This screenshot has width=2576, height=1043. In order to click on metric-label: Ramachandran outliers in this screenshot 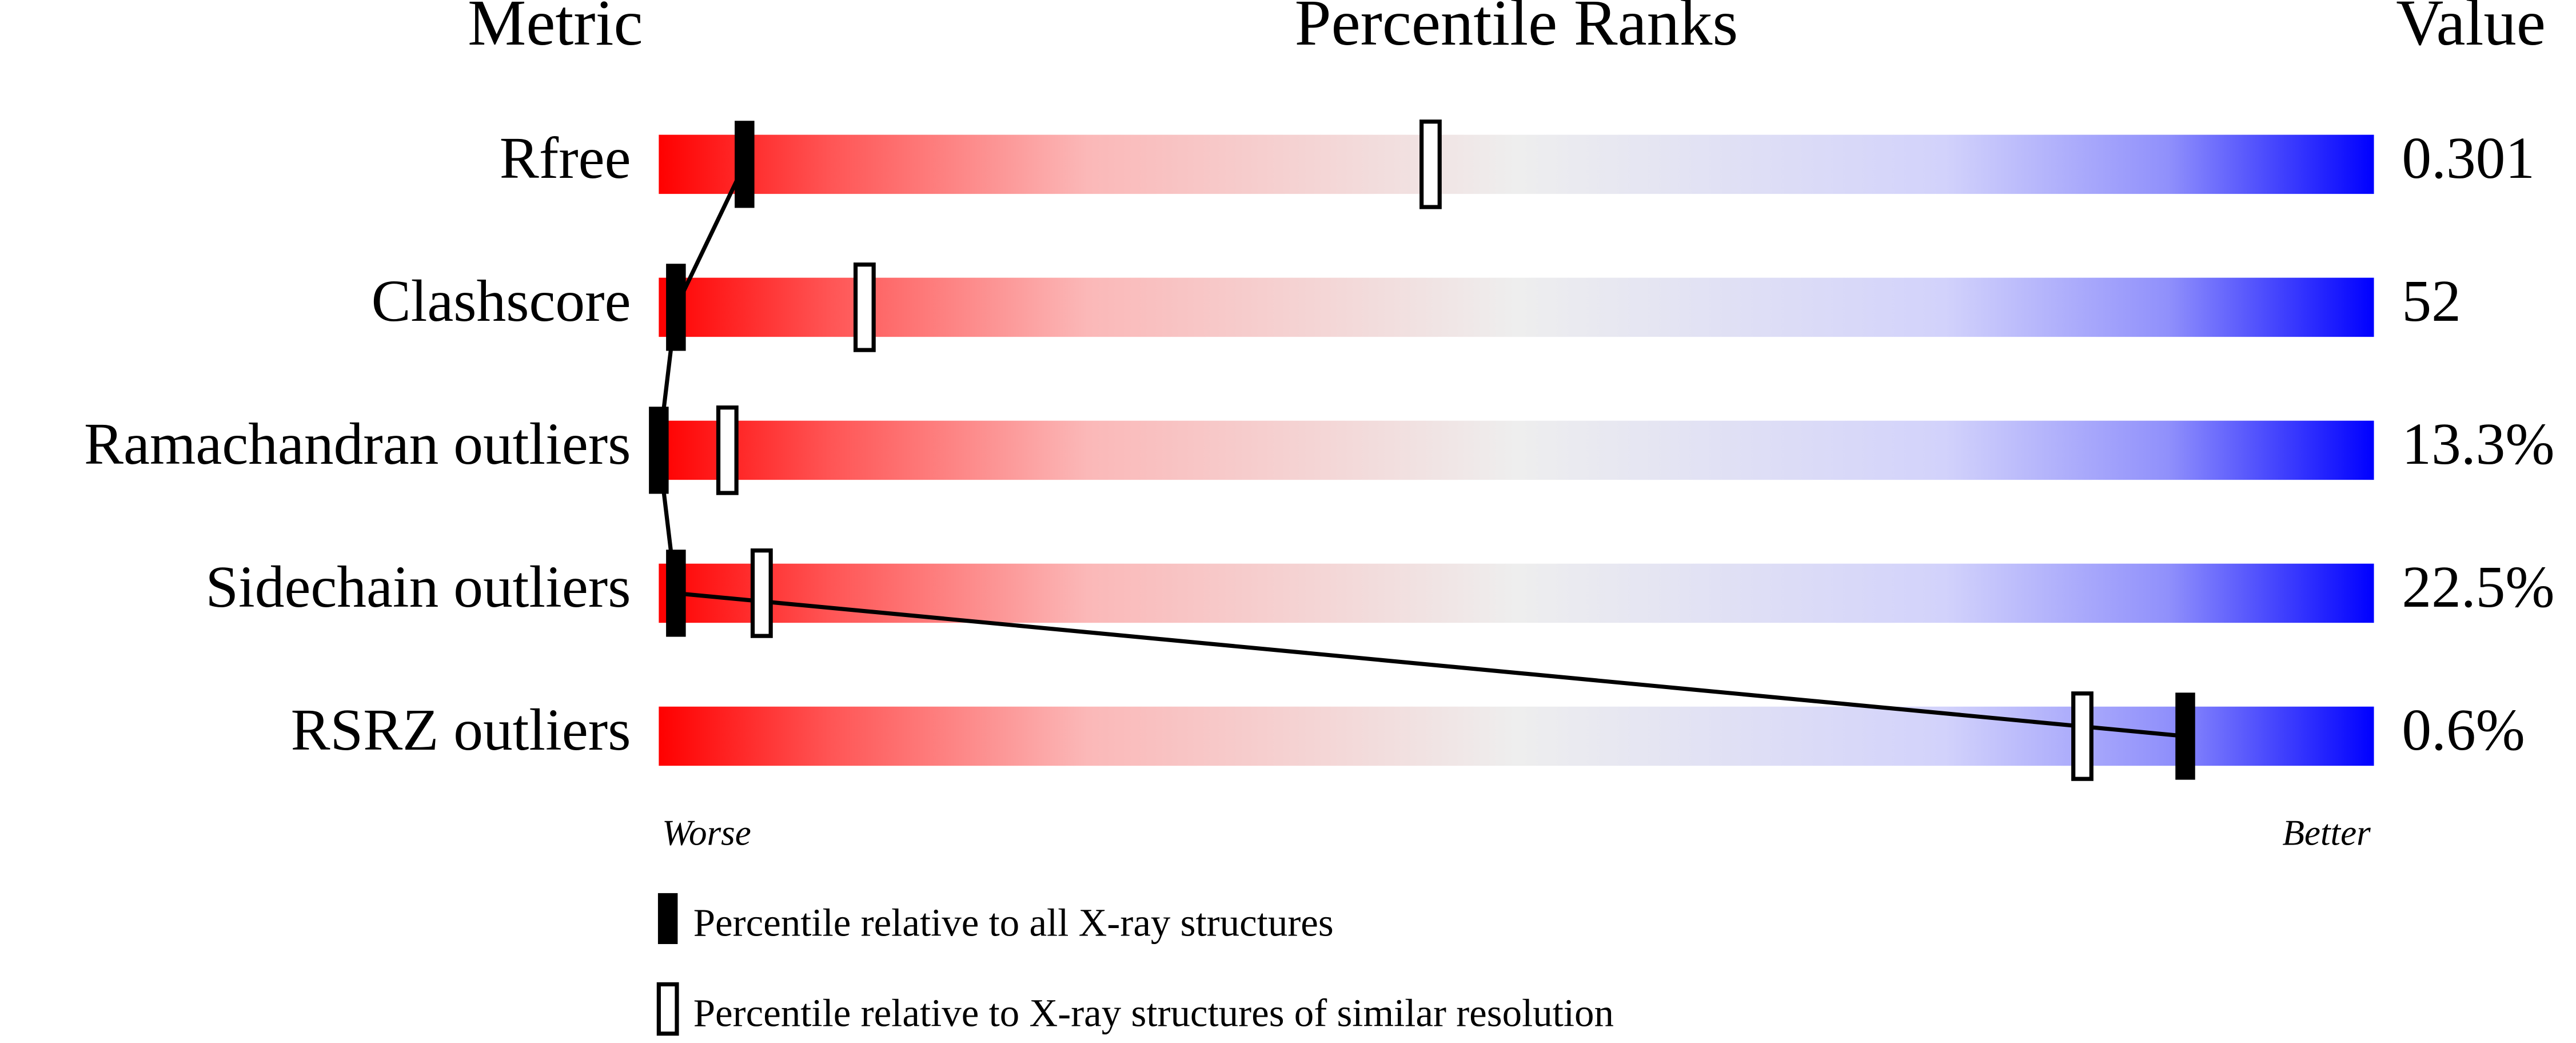, I will do `click(357, 444)`.